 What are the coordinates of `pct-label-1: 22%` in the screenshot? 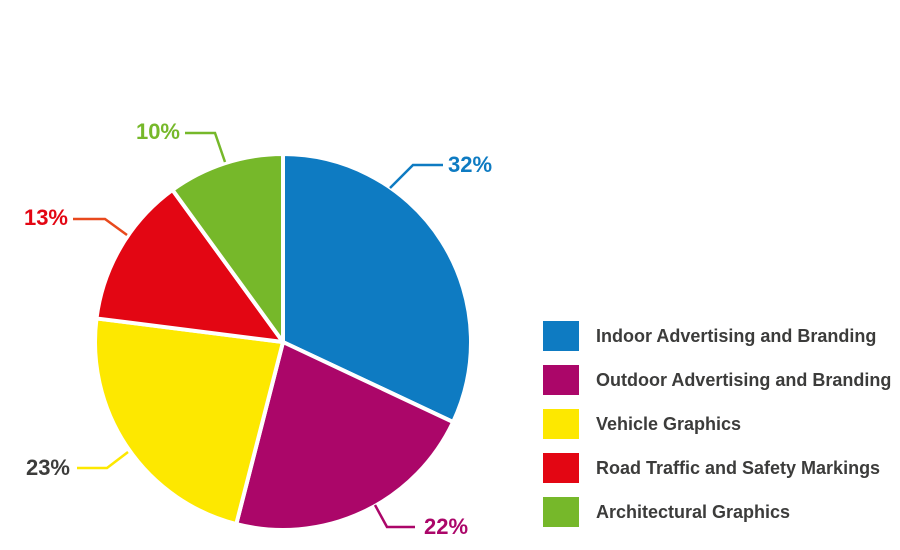 It's located at (446, 526).